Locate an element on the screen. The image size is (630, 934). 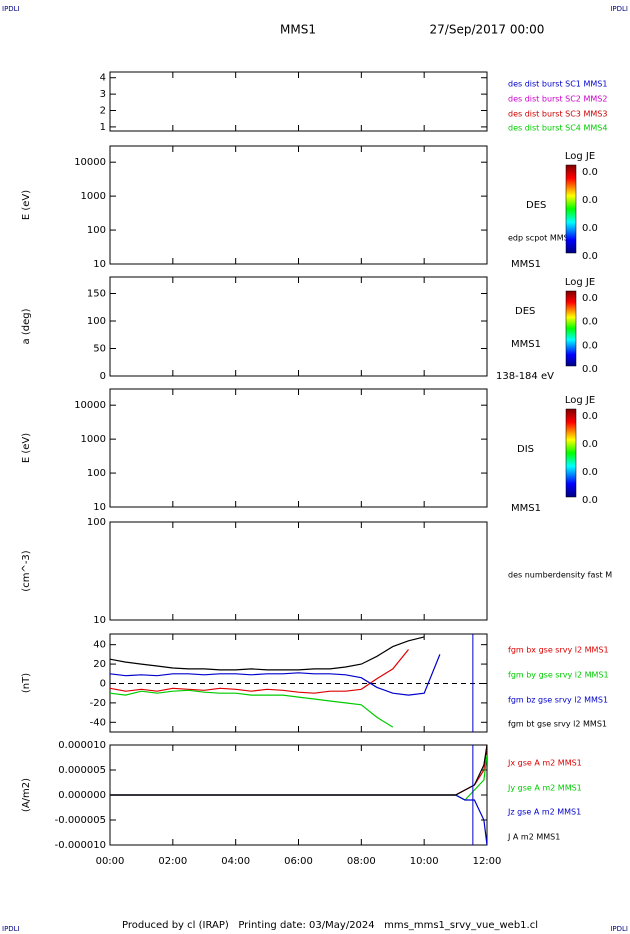
legend-entry: des dist burst SC3 MMS3 is located at coordinates (557, 114).